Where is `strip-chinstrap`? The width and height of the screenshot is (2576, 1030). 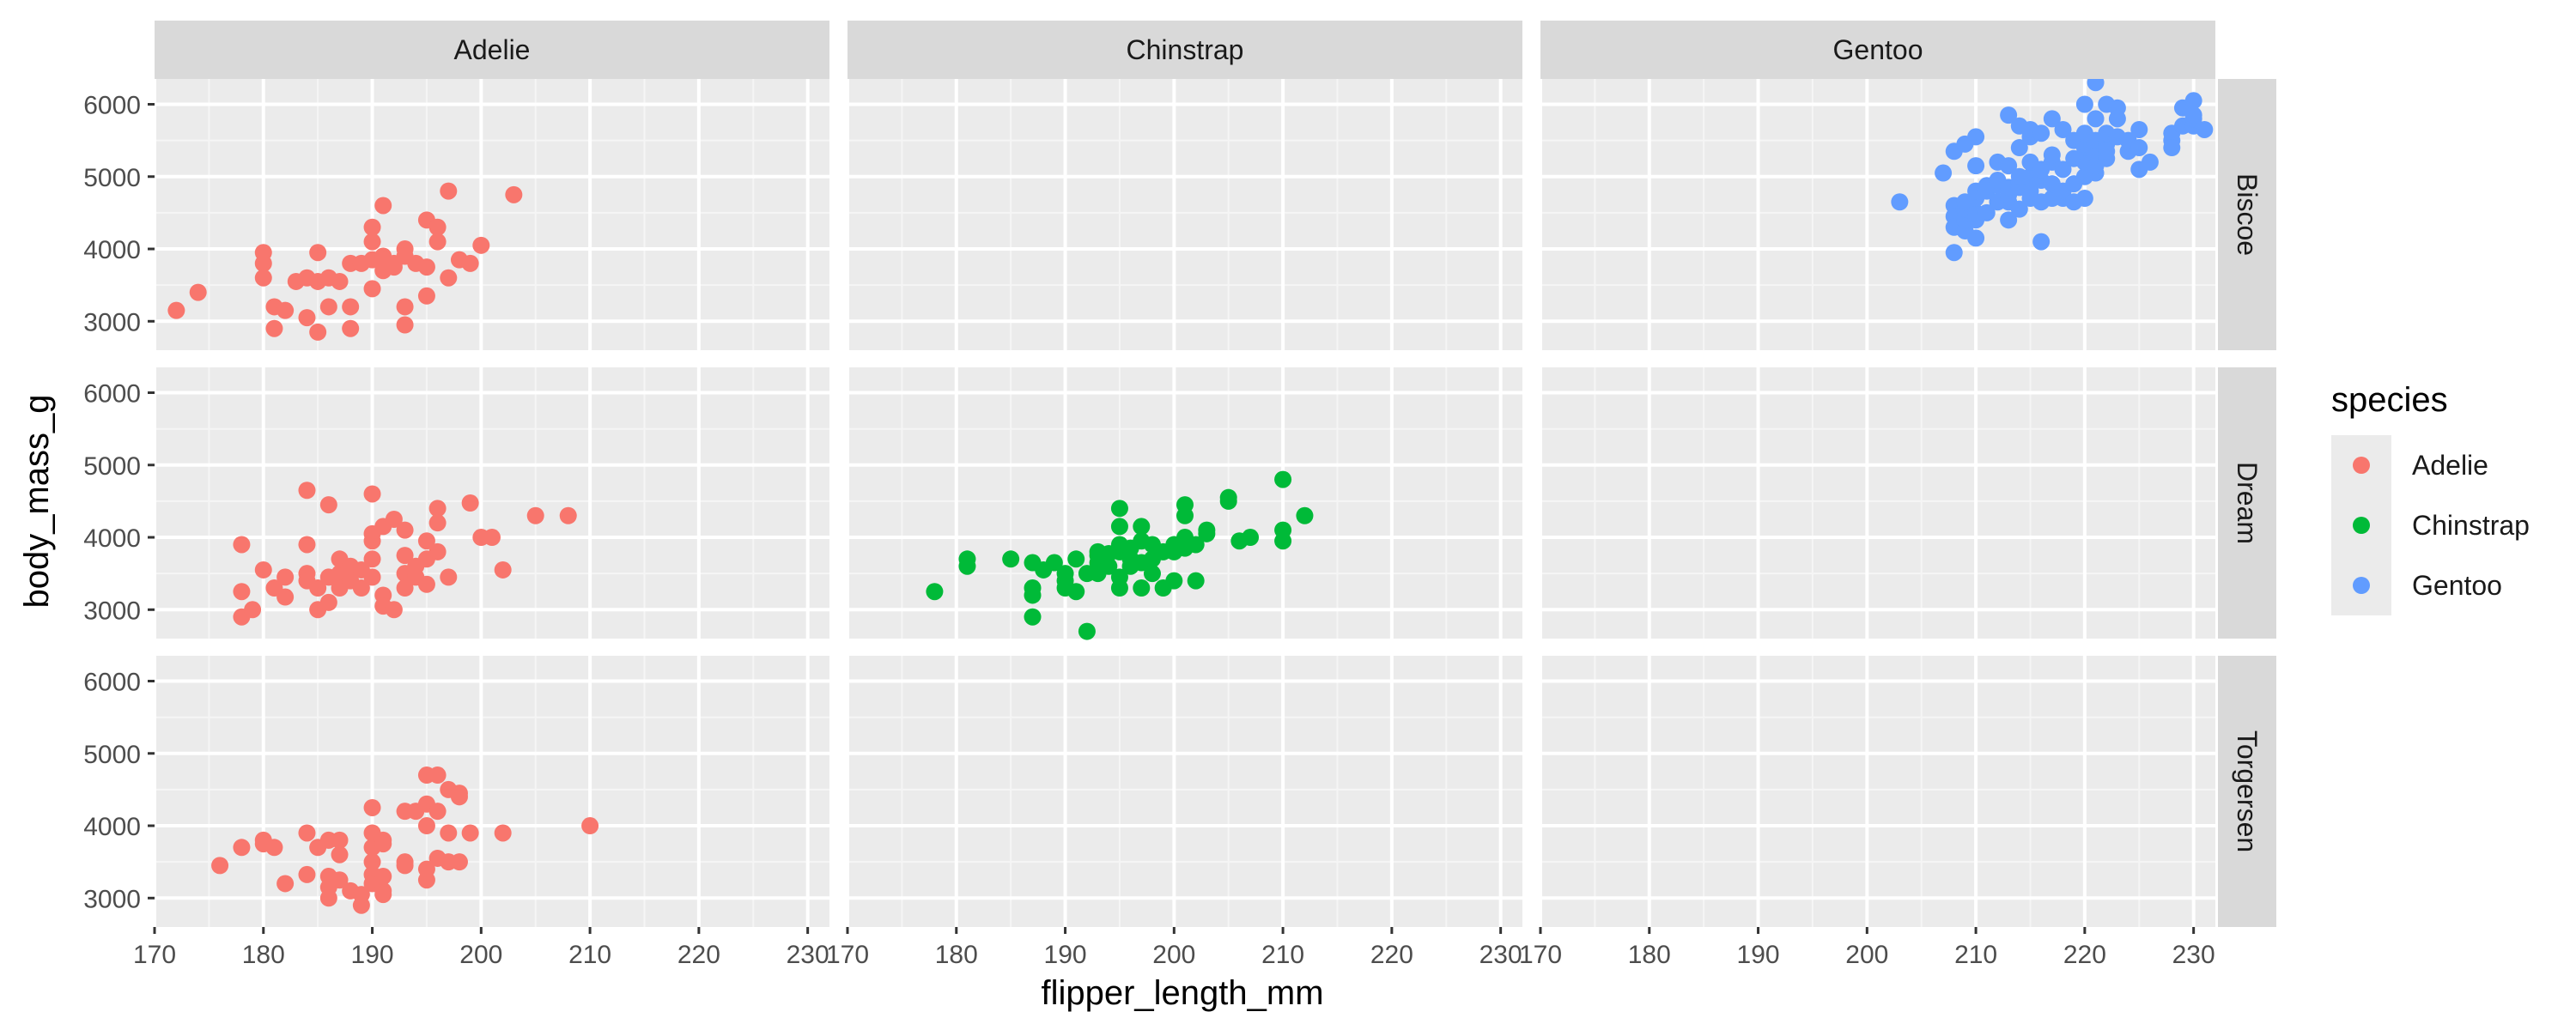
strip-chinstrap is located at coordinates (1185, 50).